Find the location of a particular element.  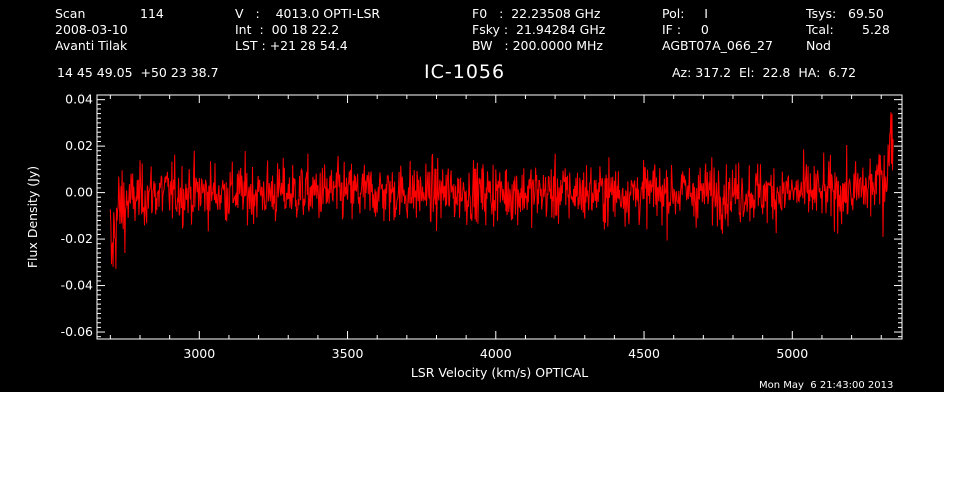

obs-date: 2008-03-10 is located at coordinates (91, 29).